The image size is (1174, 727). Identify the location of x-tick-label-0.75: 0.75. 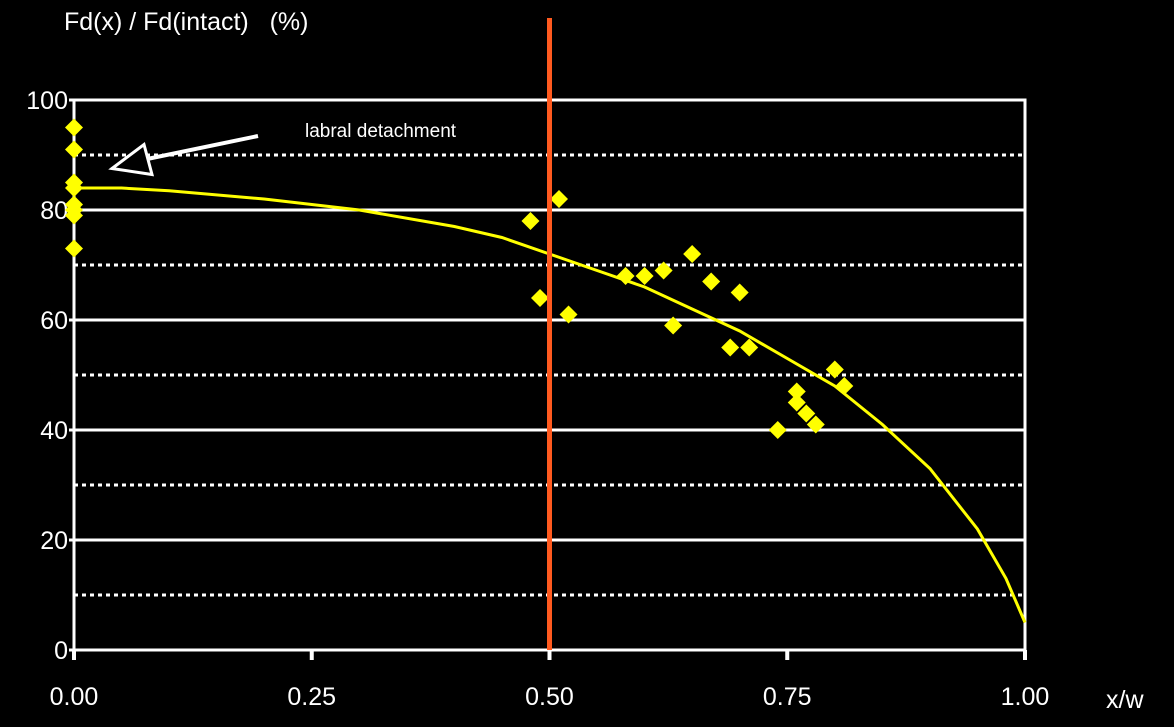
(787, 697).